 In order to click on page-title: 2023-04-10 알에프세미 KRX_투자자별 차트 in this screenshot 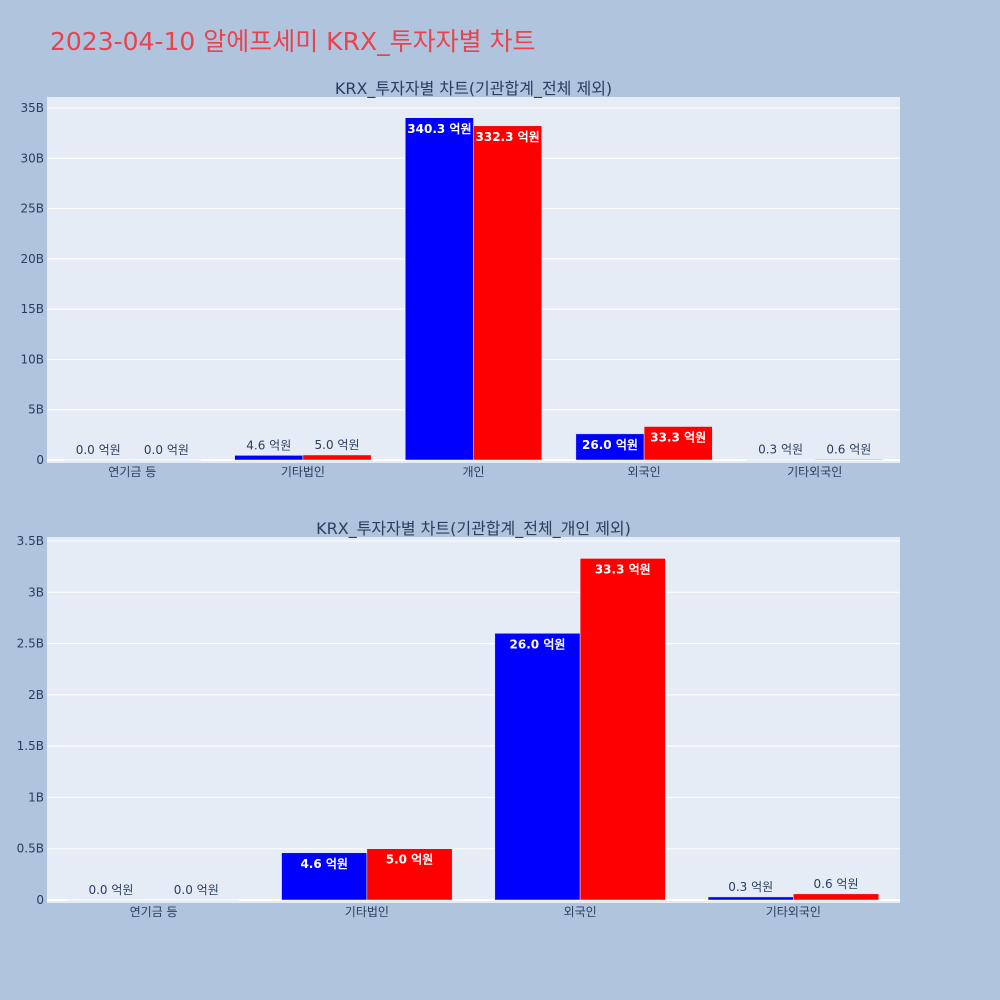, I will do `click(293, 41)`.